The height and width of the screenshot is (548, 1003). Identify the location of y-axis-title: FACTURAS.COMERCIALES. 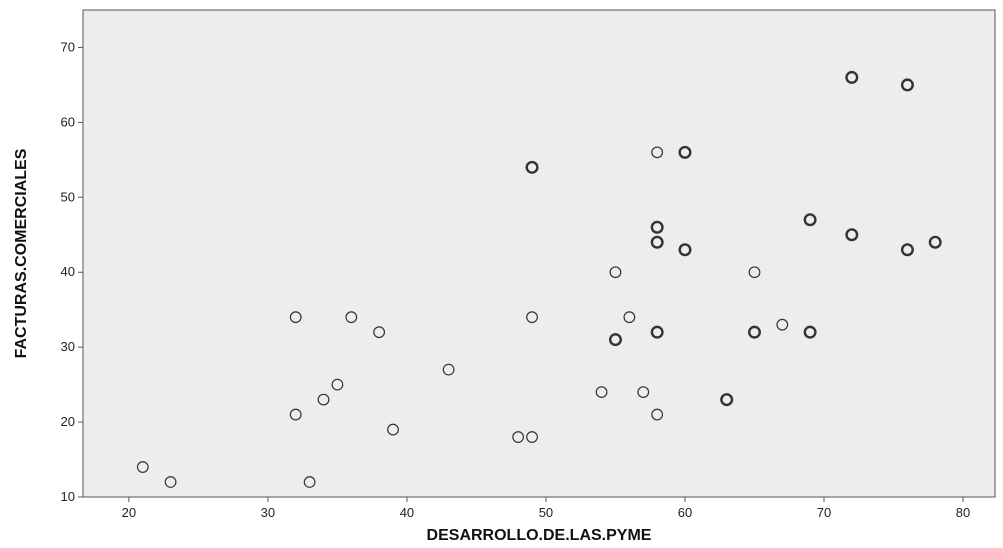
(21, 253).